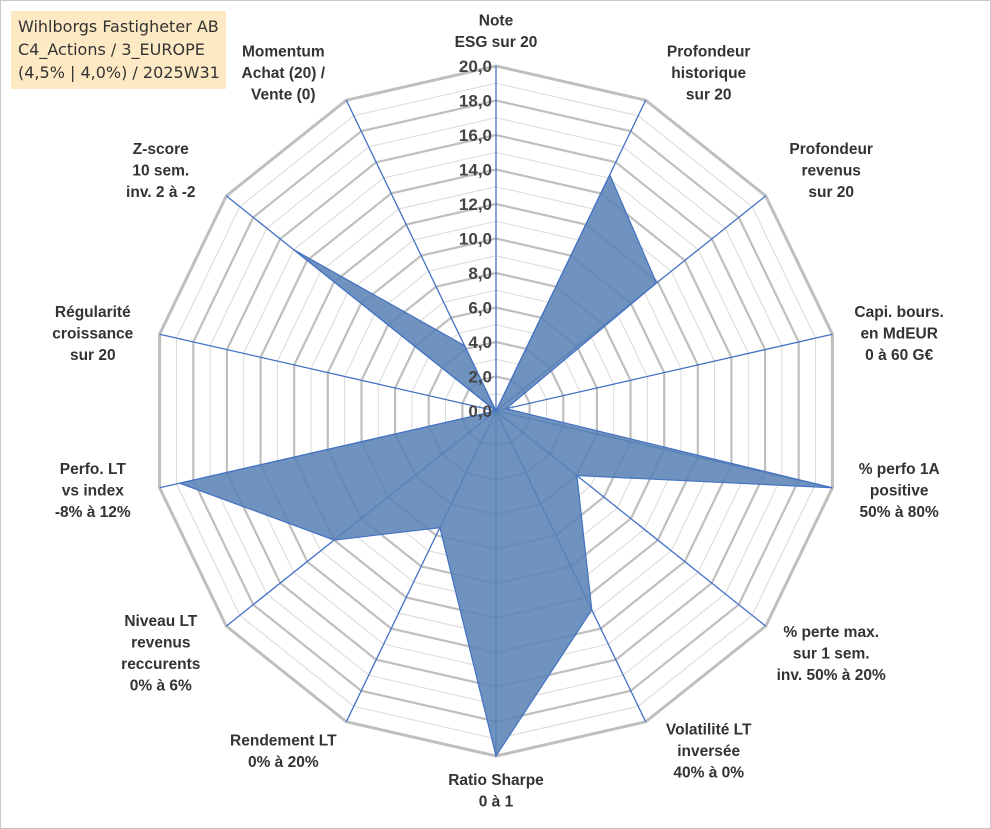 The height and width of the screenshot is (829, 991). Describe the element at coordinates (899, 312) in the screenshot. I see `axis-label-line: Capi. bours.` at that location.